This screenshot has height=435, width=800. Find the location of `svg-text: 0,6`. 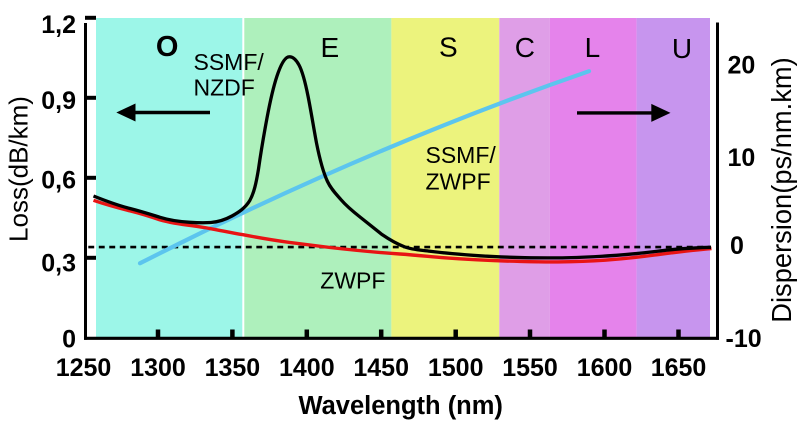

svg-text: 0,6 is located at coordinates (58, 180).